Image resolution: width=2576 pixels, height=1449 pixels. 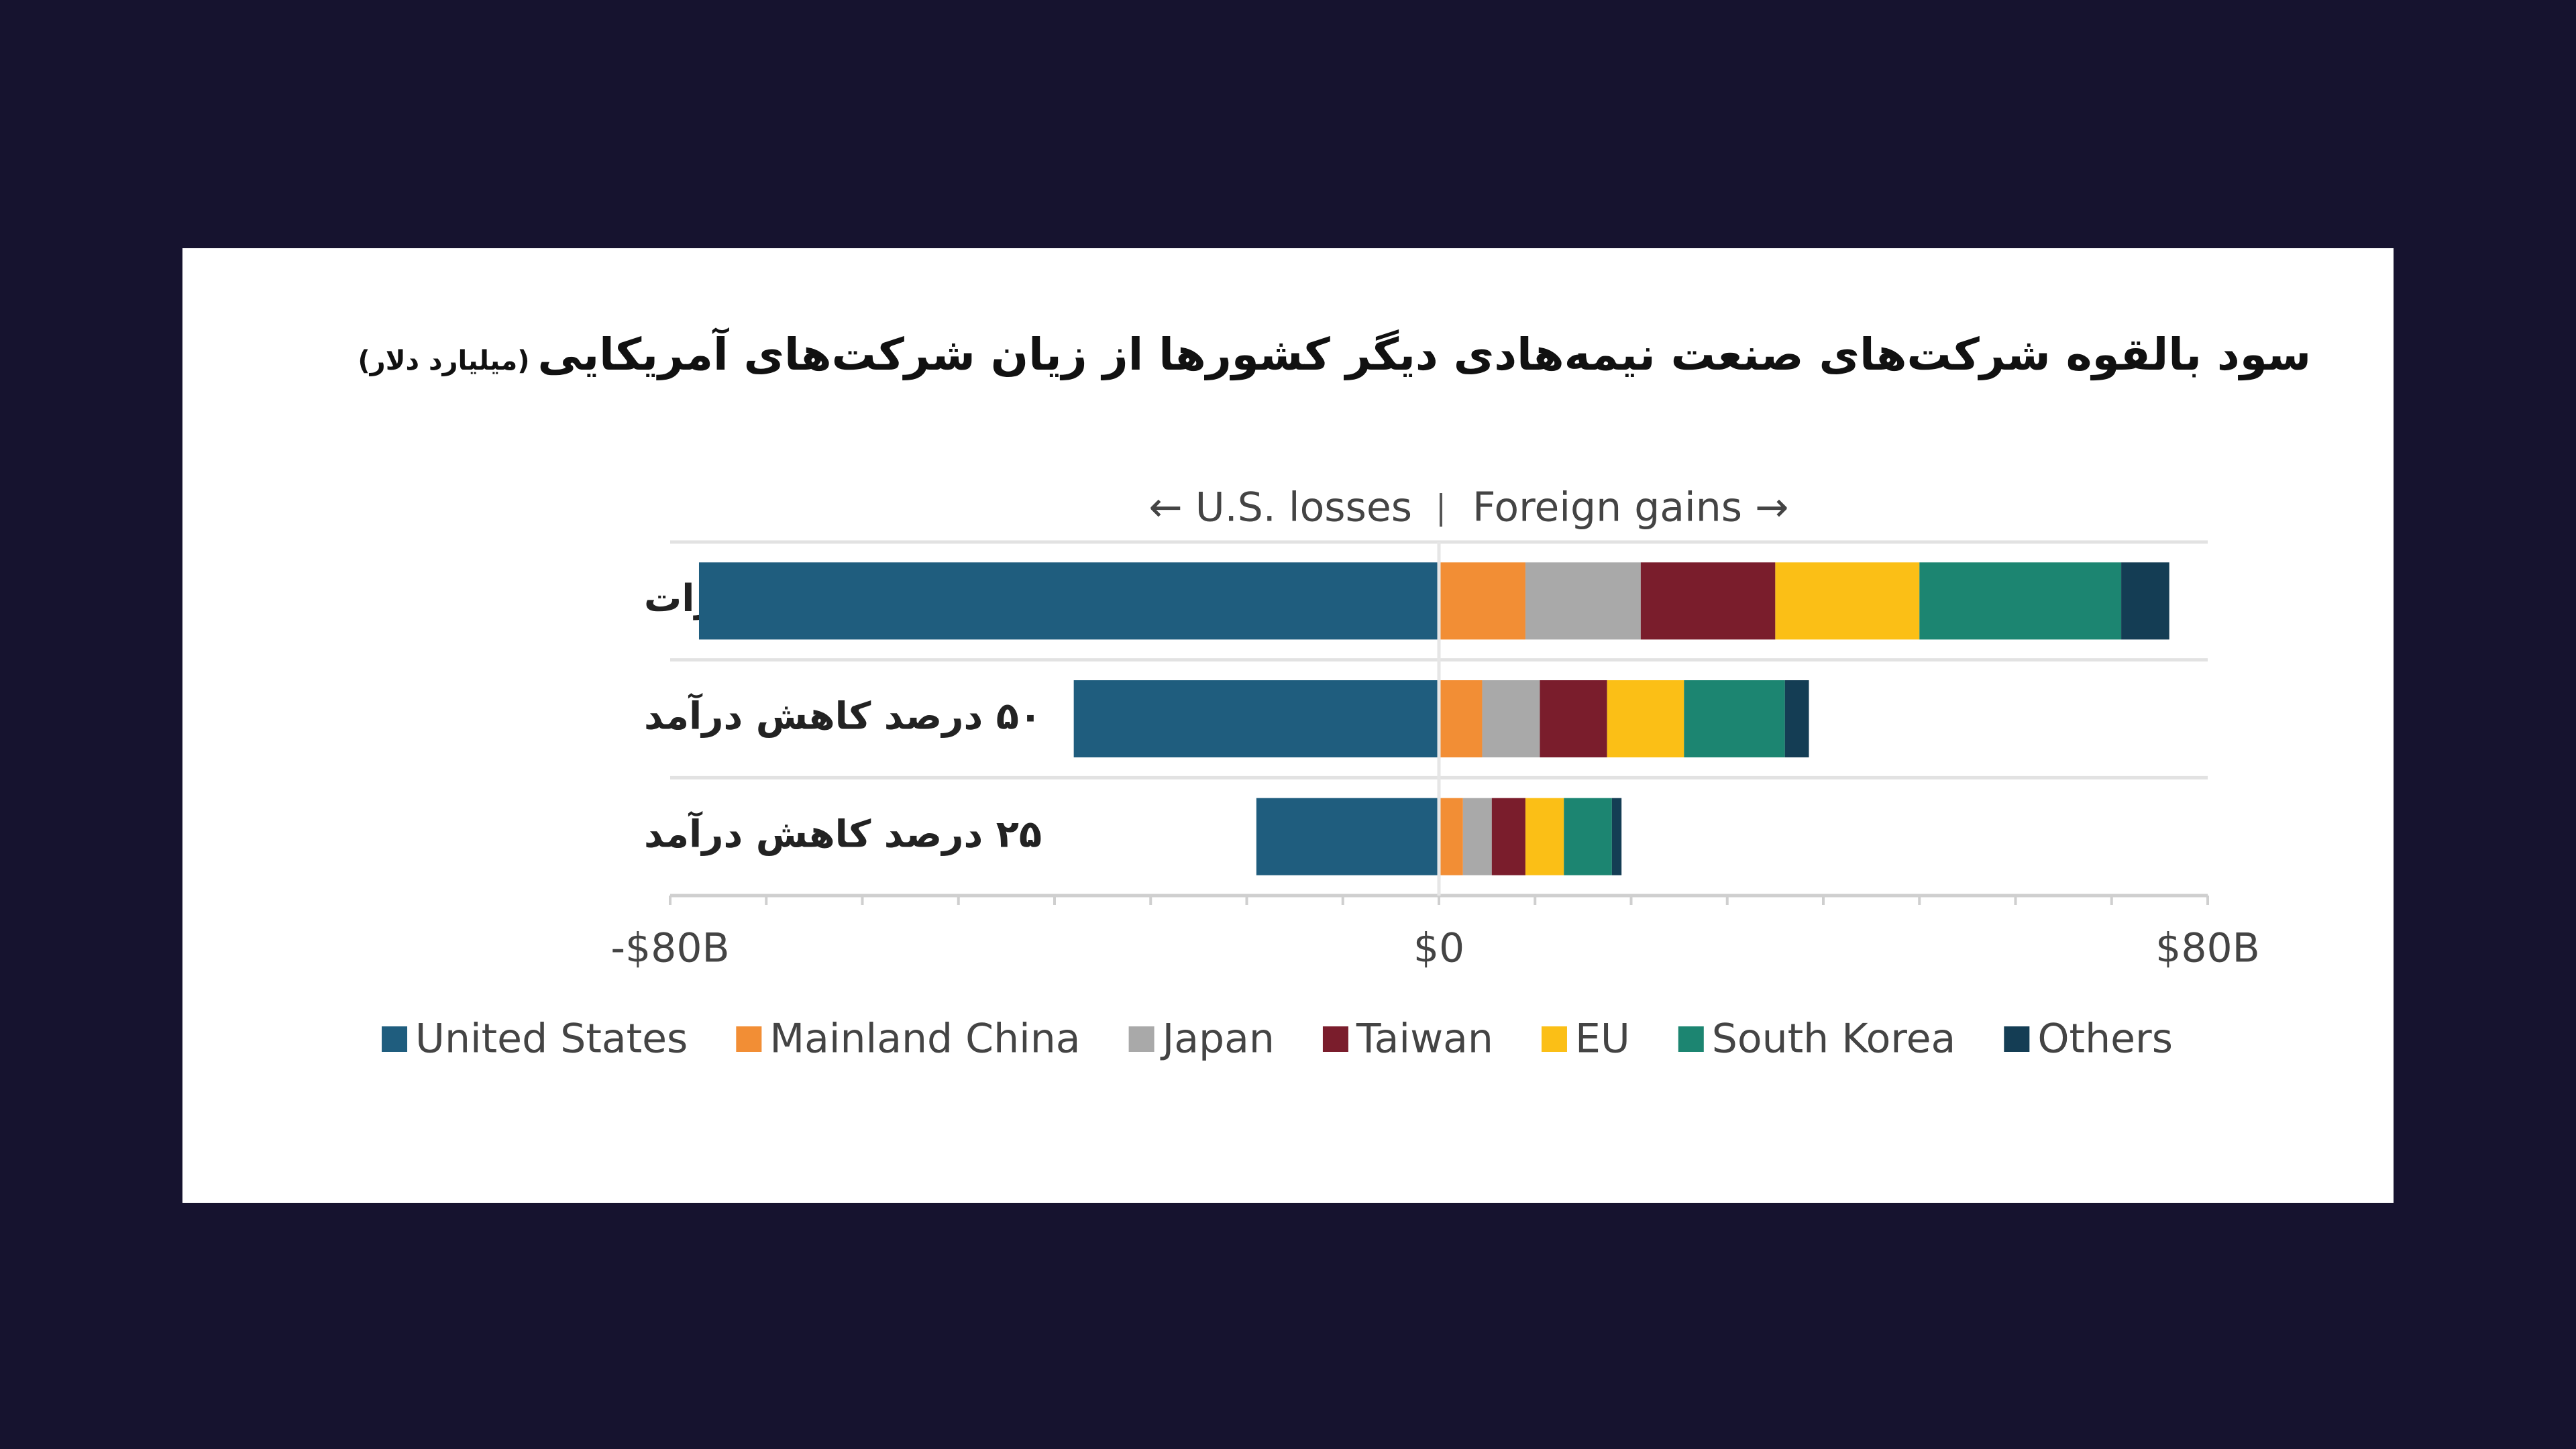 I want to click on legend-label: Mainland China, so click(x=924, y=1039).